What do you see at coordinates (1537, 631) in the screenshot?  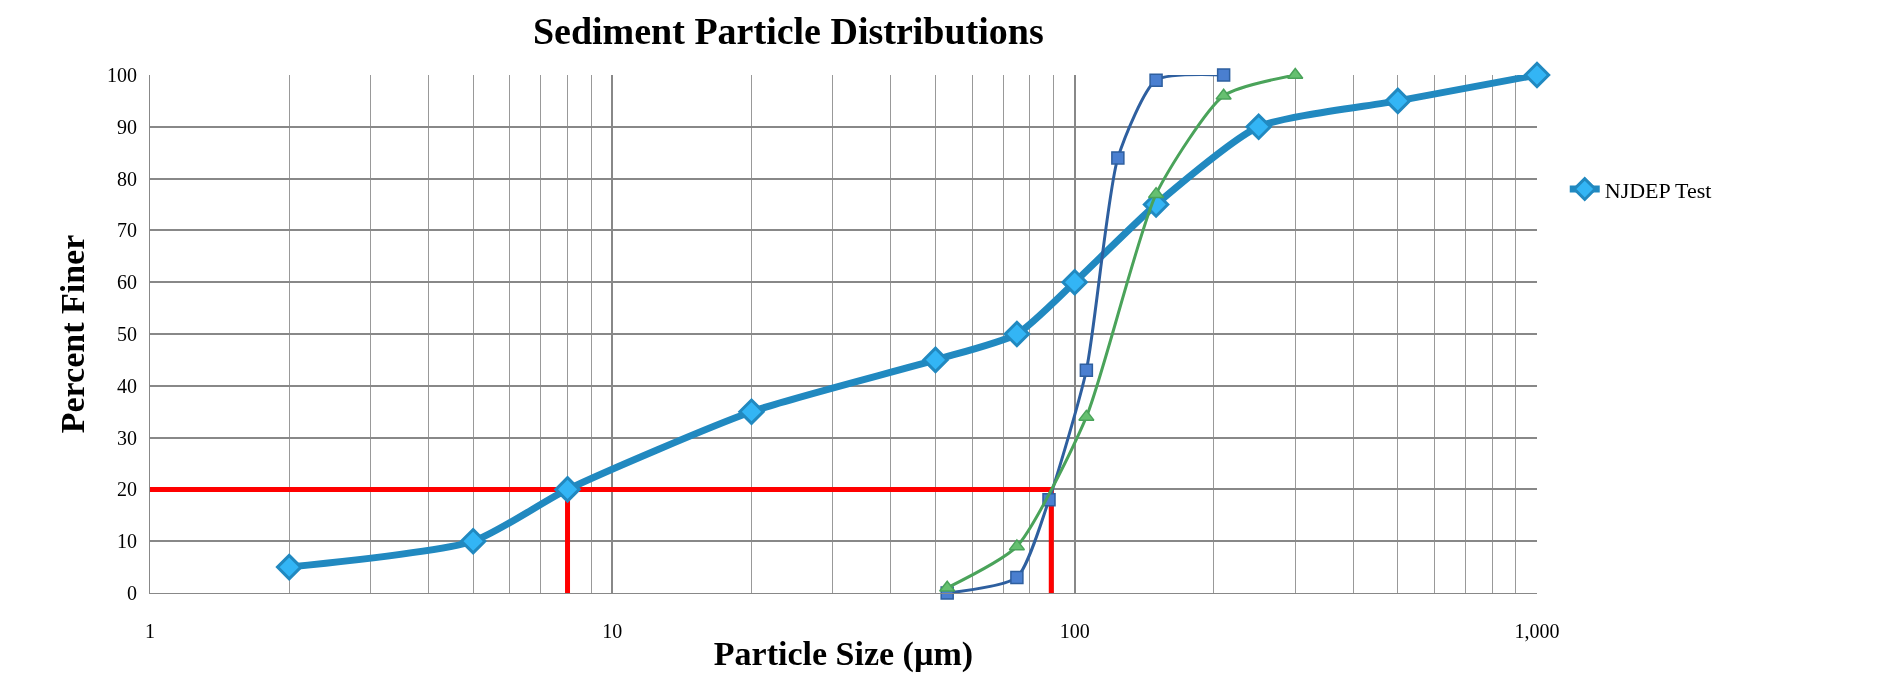 I see `x-tick-label: 1,000` at bounding box center [1537, 631].